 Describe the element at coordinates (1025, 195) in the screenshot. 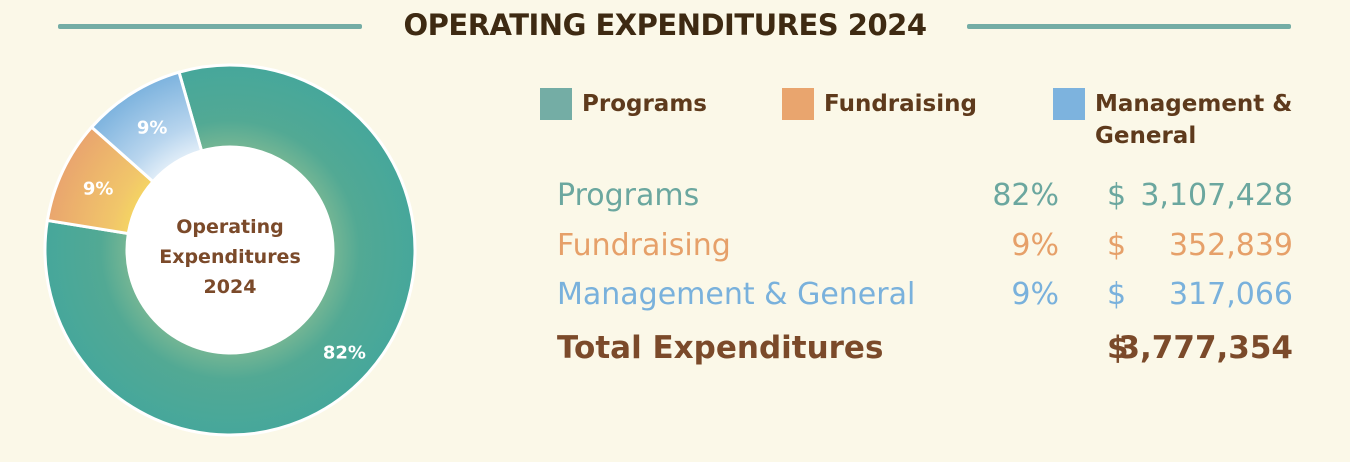

I see `row-percent: 82%` at that location.